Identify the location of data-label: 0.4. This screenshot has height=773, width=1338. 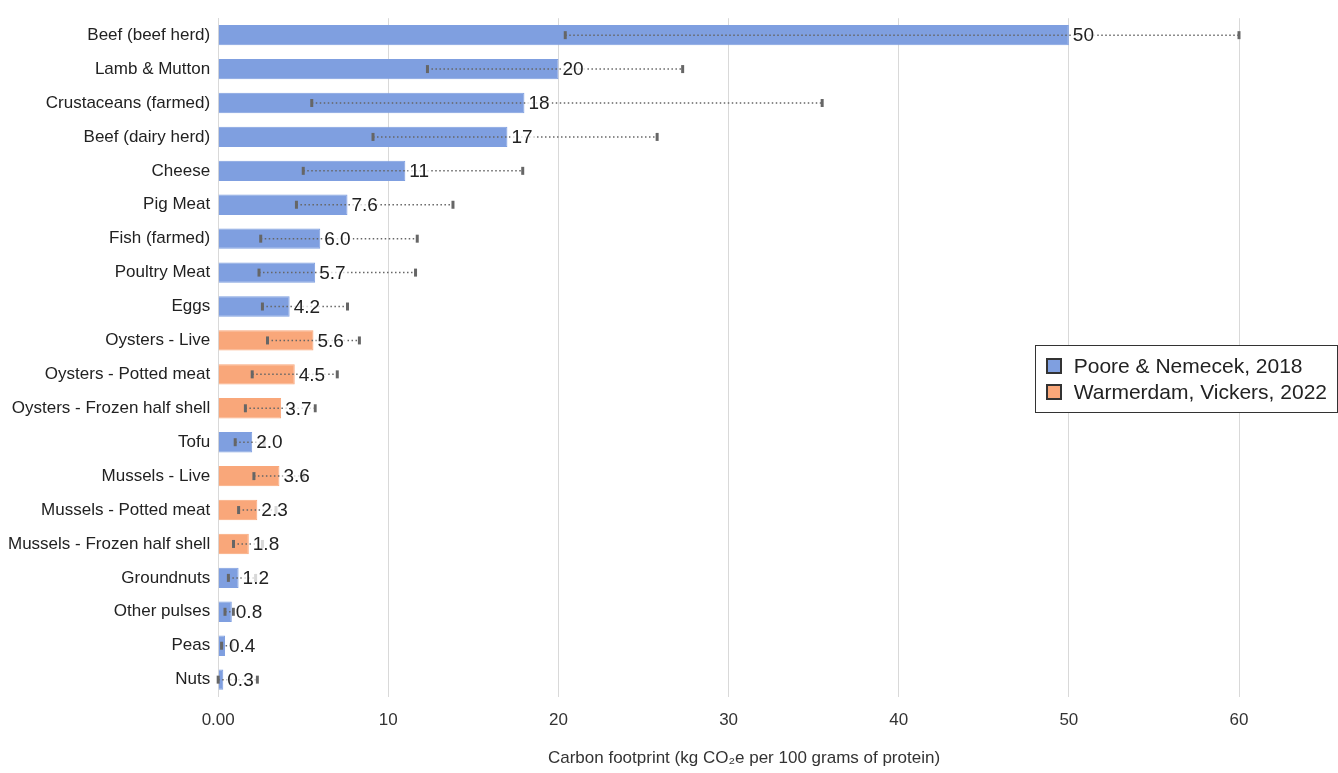
(242, 645).